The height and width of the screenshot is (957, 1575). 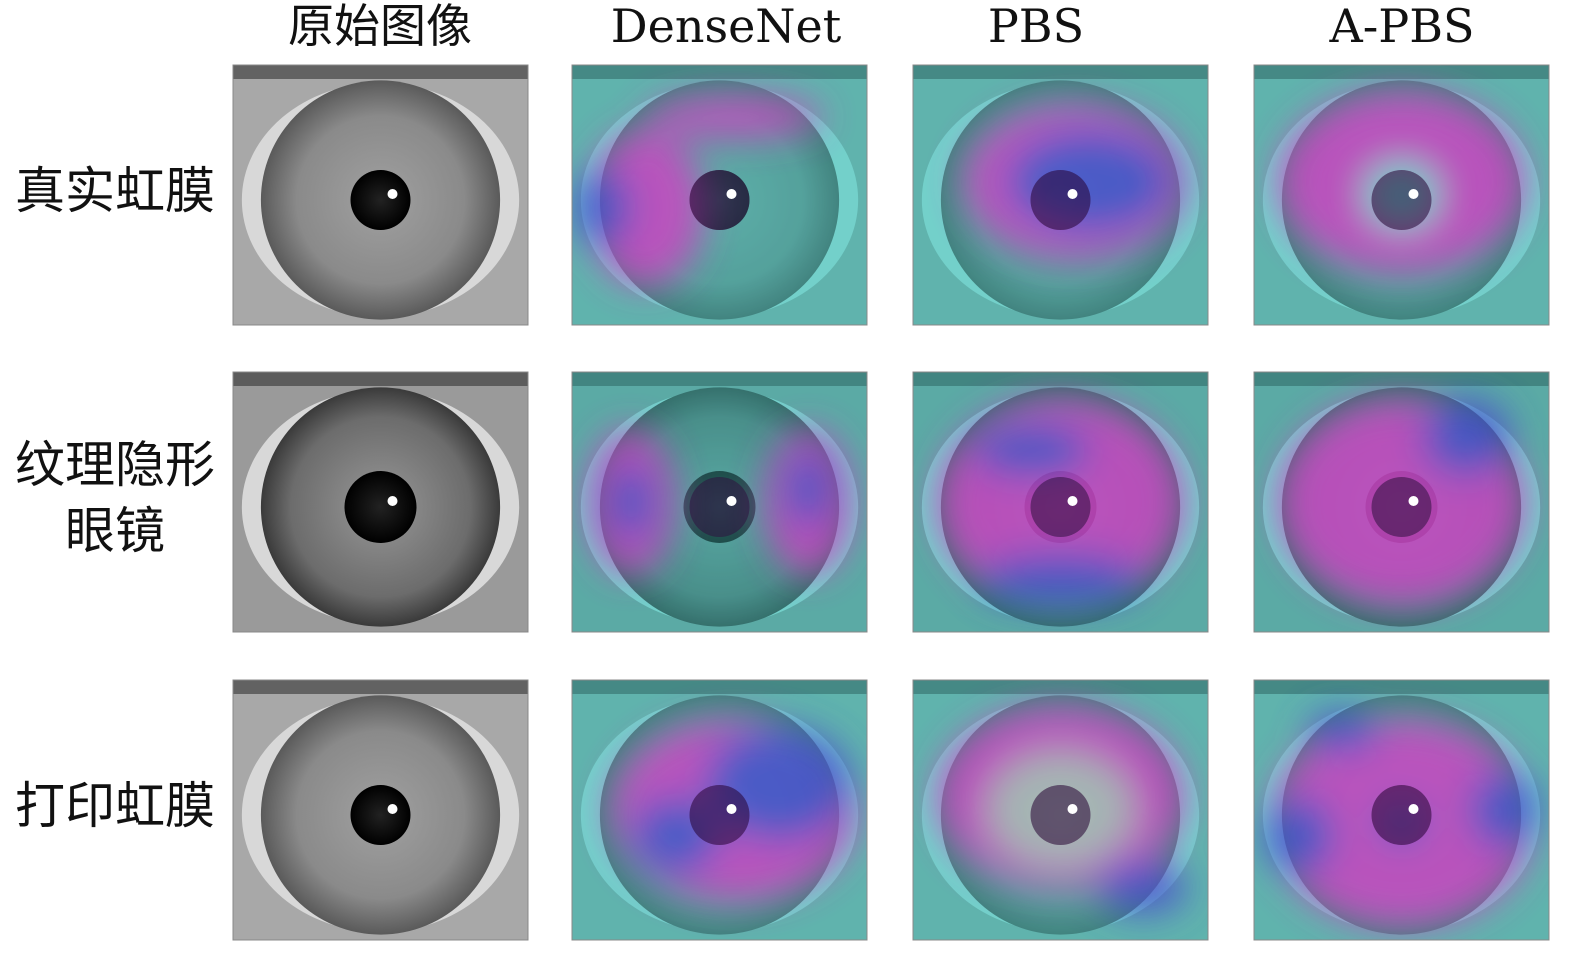 What do you see at coordinates (1401, 26) in the screenshot?
I see `column-header: A-PBS` at bounding box center [1401, 26].